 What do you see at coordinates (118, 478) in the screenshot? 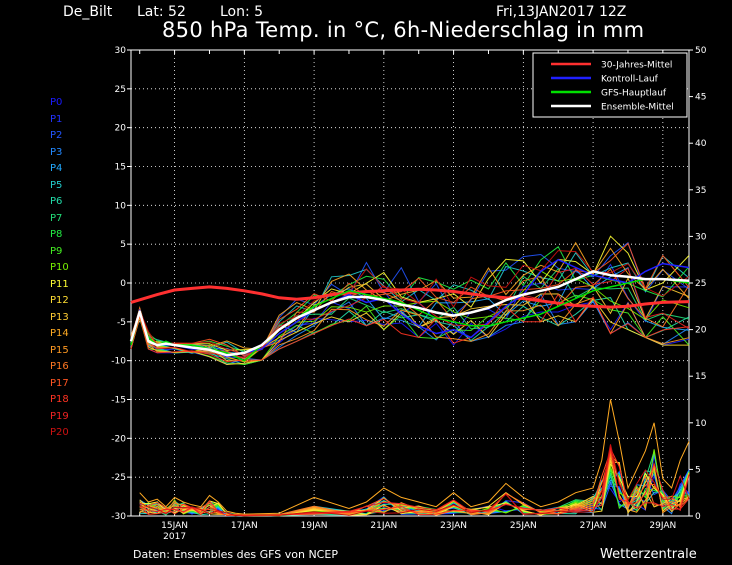
I see `y-tick-label: -25` at bounding box center [118, 478].